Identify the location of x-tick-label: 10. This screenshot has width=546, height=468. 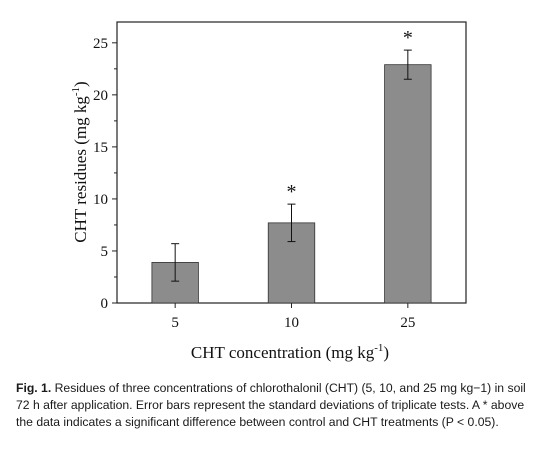
(291, 323).